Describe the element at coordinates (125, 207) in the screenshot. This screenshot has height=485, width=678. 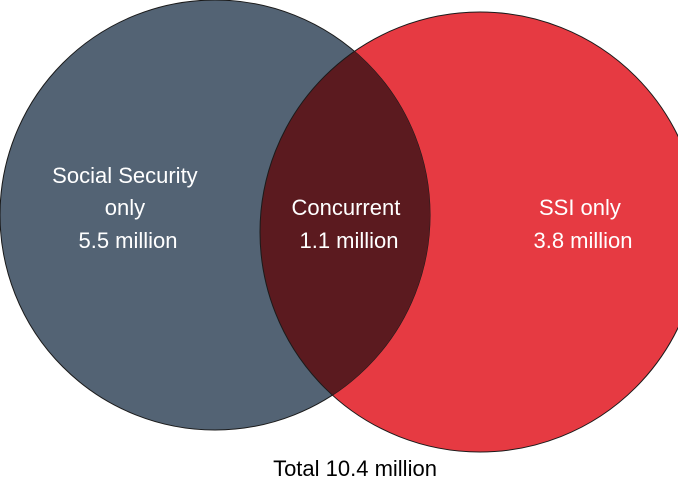
I see `social-security-label-line-2: only` at that location.